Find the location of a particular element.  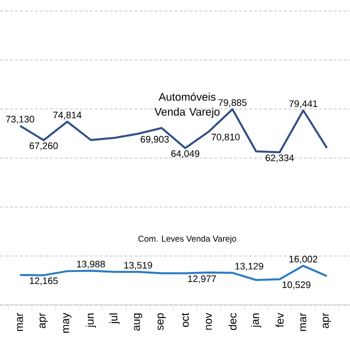

x-tick-label: may is located at coordinates (67, 322).